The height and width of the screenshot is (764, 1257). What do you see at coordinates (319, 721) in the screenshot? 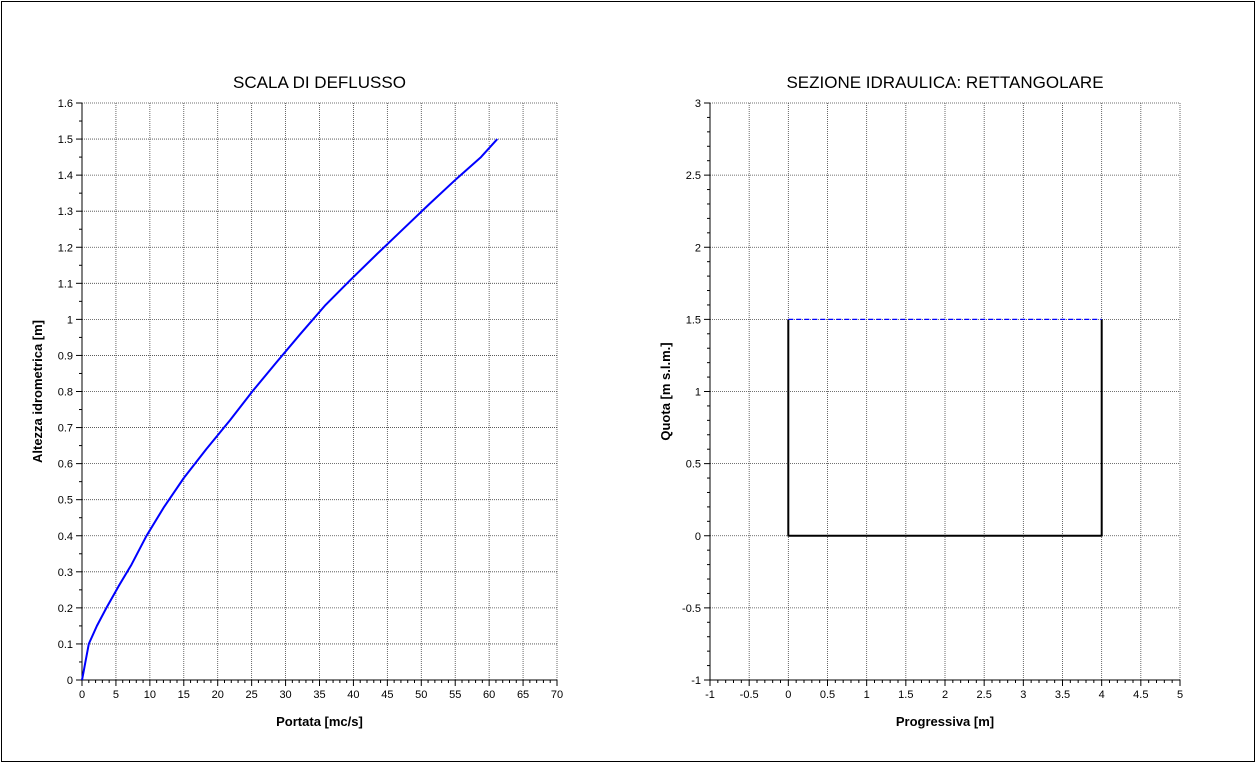
I see `x-axis-label: Portata [mc/s]` at bounding box center [319, 721].